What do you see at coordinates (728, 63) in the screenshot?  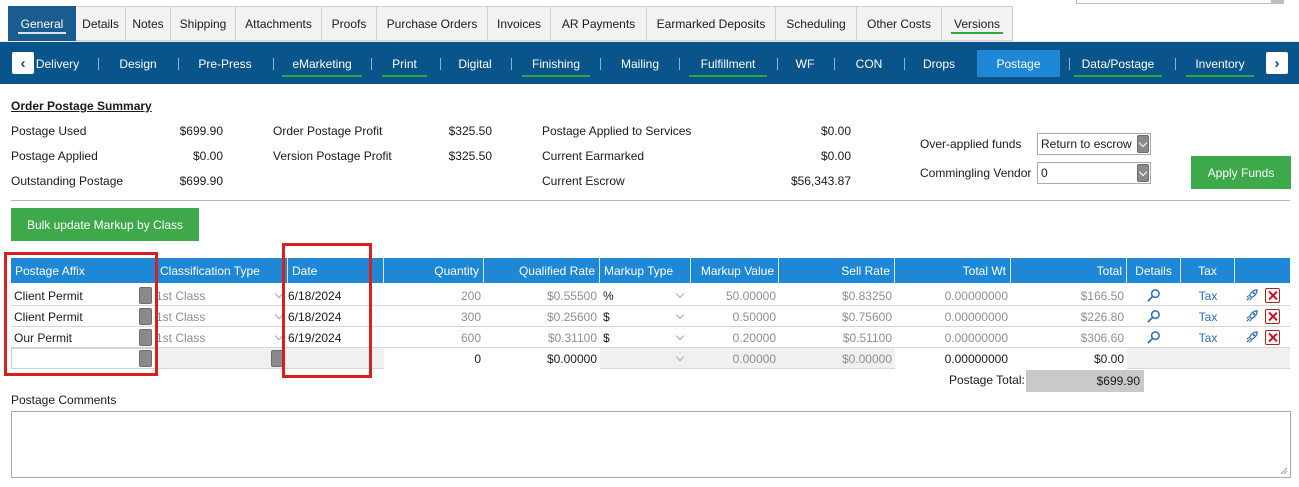 I see `subnav-fulfillment: Fulfillment` at bounding box center [728, 63].